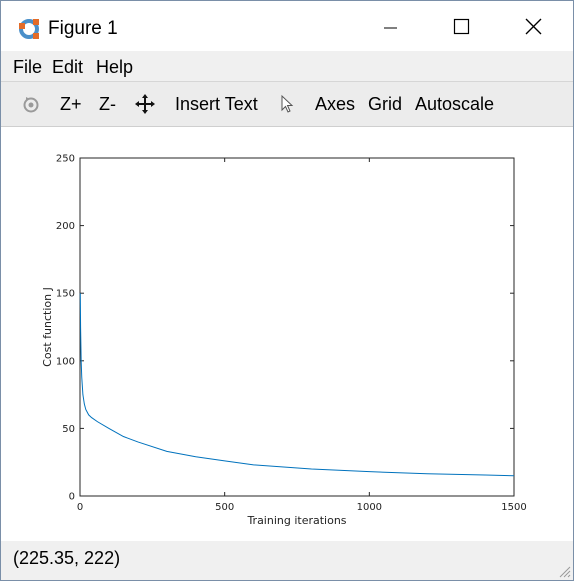 This screenshot has width=574, height=581. Describe the element at coordinates (287, 26) in the screenshot. I see `title-bar: Figure 1` at that location.